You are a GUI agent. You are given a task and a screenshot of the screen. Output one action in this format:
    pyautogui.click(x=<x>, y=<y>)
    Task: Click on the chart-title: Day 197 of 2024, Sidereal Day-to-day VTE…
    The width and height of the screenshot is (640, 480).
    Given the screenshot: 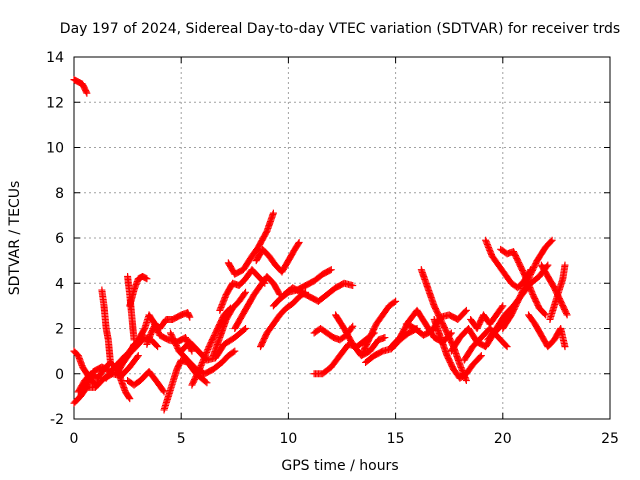 What is the action you would take?
    pyautogui.click(x=340, y=29)
    